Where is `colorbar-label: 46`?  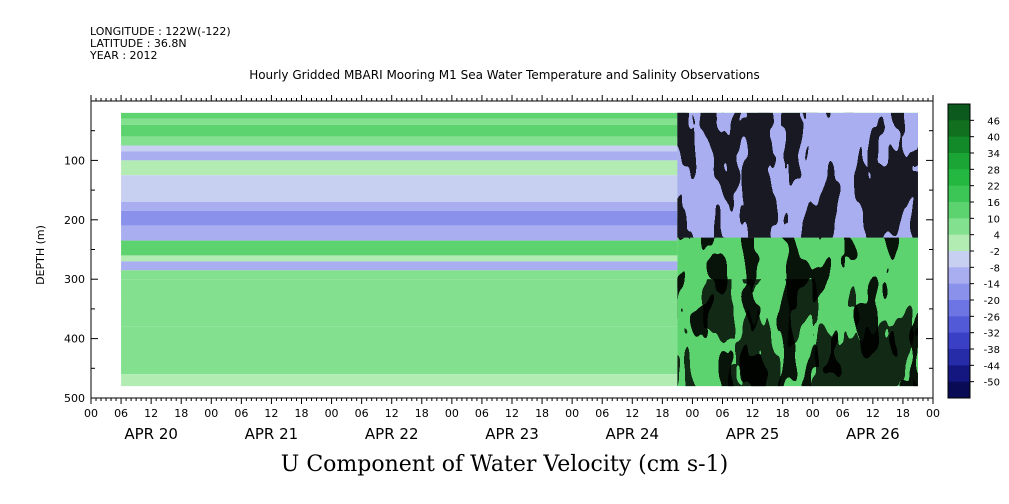 colorbar-label: 46 is located at coordinates (993, 121).